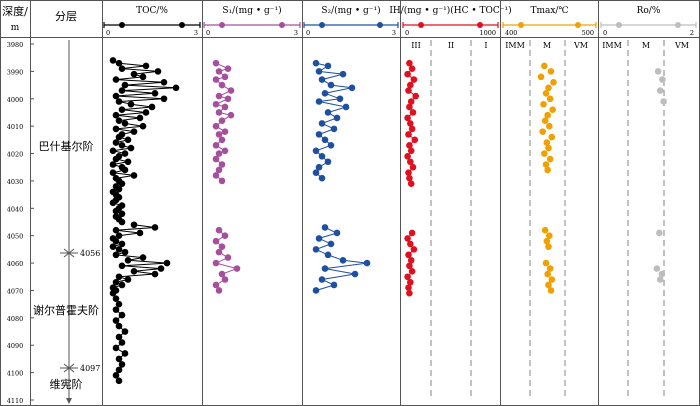  What do you see at coordinates (296, 33) in the screenshot?
I see `x-tick-max-s1: 3` at bounding box center [296, 33].